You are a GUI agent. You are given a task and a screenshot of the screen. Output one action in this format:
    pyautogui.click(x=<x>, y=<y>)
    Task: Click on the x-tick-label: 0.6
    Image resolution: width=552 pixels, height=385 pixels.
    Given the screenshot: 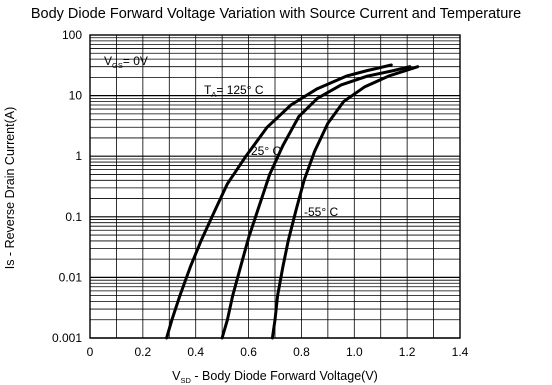 What is the action you would take?
    pyautogui.click(x=248, y=352)
    